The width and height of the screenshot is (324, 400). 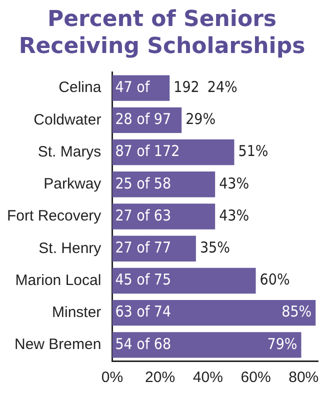 What do you see at coordinates (255, 377) in the screenshot?
I see `x-tick-label: 60%` at bounding box center [255, 377].